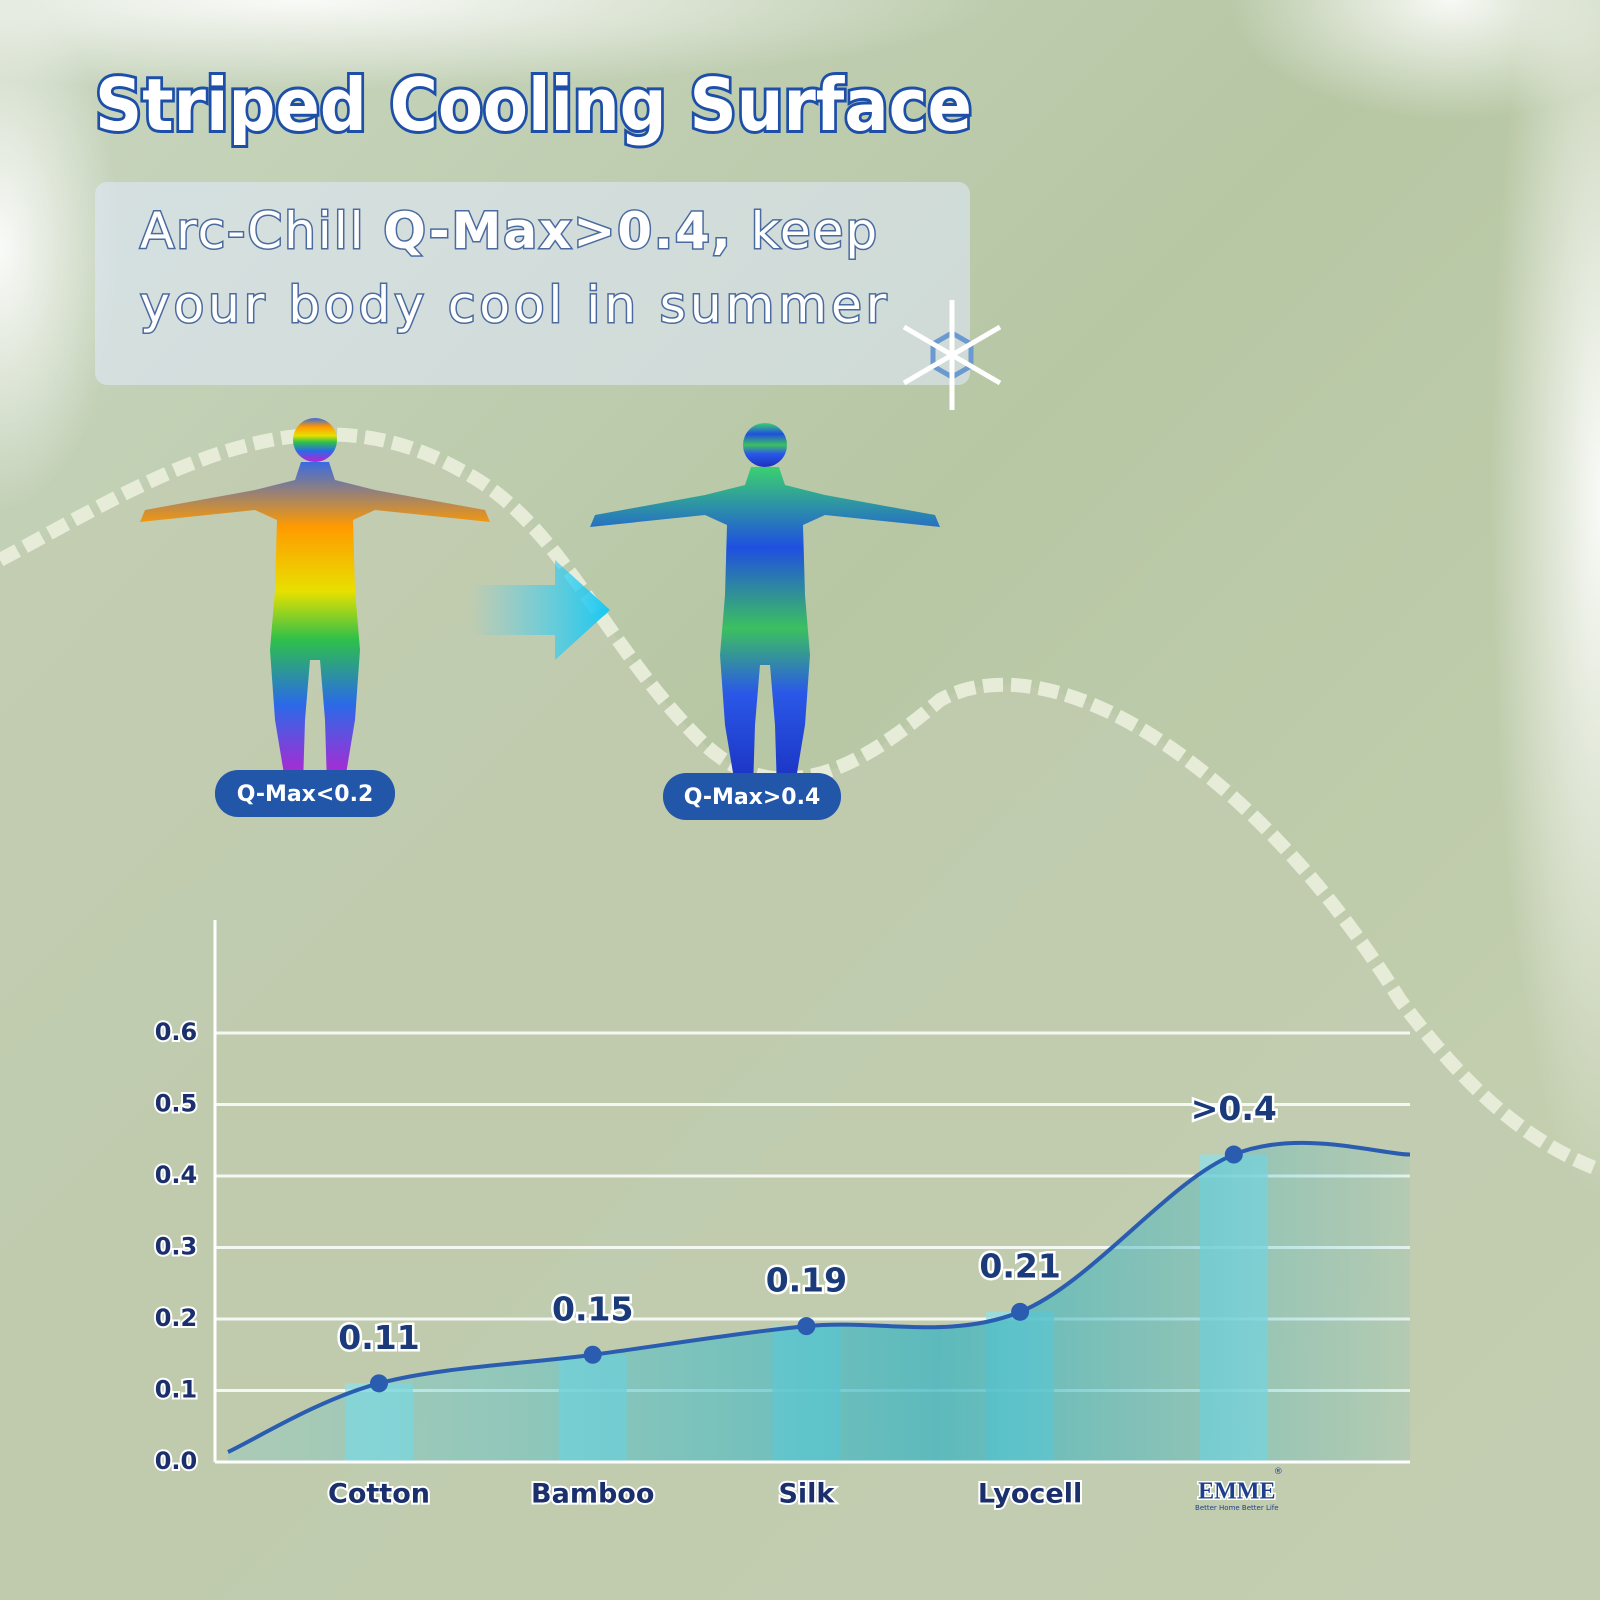 This screenshot has height=1600, width=1600. Describe the element at coordinates (176, 1175) in the screenshot. I see `y-tick-label: 0.4` at that location.